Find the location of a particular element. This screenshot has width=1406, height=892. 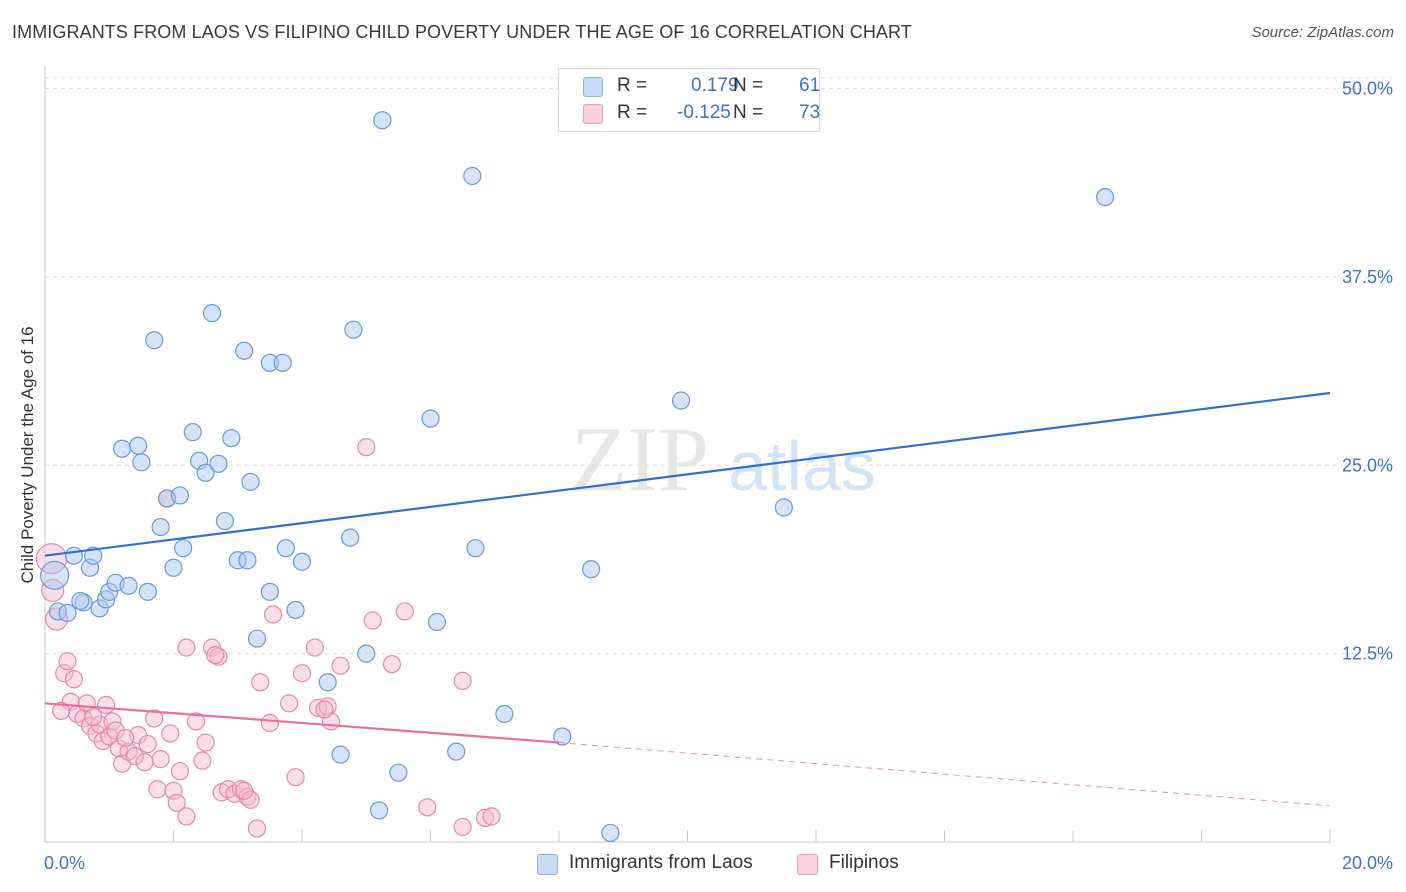

watermark: ZIP atlas is located at coordinates (723, 459).